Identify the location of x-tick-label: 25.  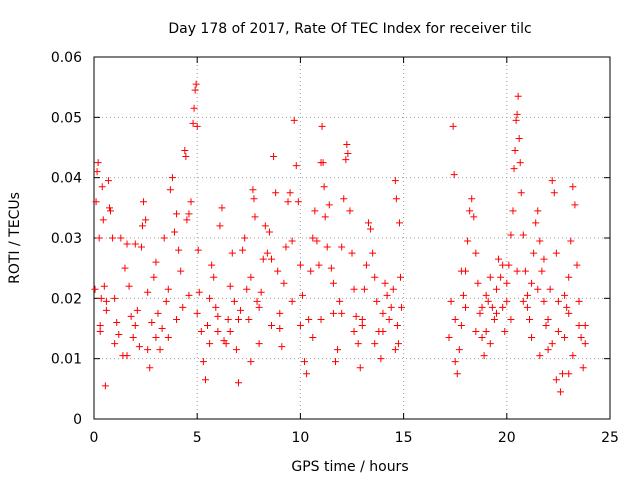
(610, 438).